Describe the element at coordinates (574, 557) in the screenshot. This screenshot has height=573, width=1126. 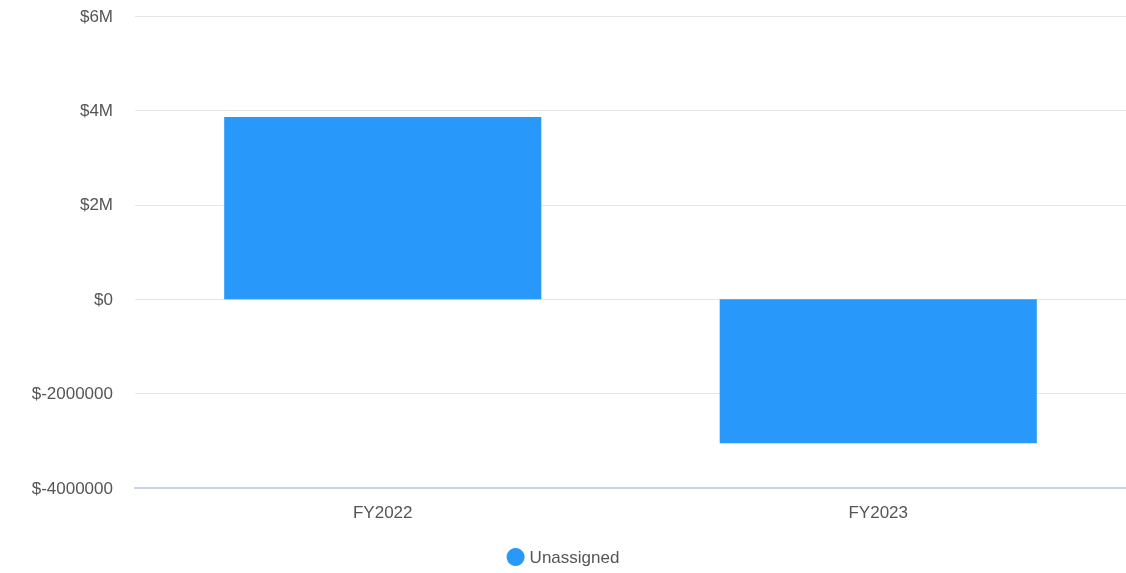
I see `legend-label: Unassigned` at that location.